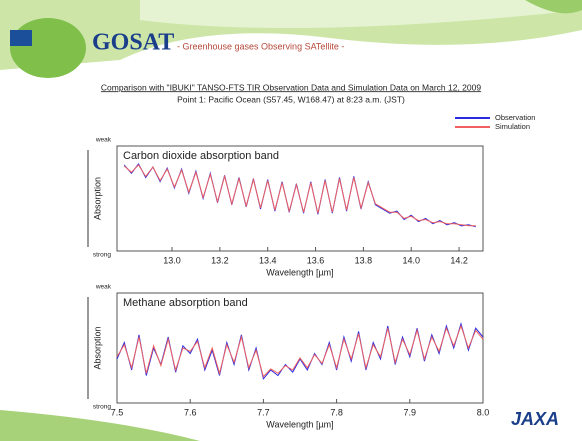 The height and width of the screenshot is (441, 582). What do you see at coordinates (361, 14) in the screenshot?
I see `header-band` at bounding box center [361, 14].